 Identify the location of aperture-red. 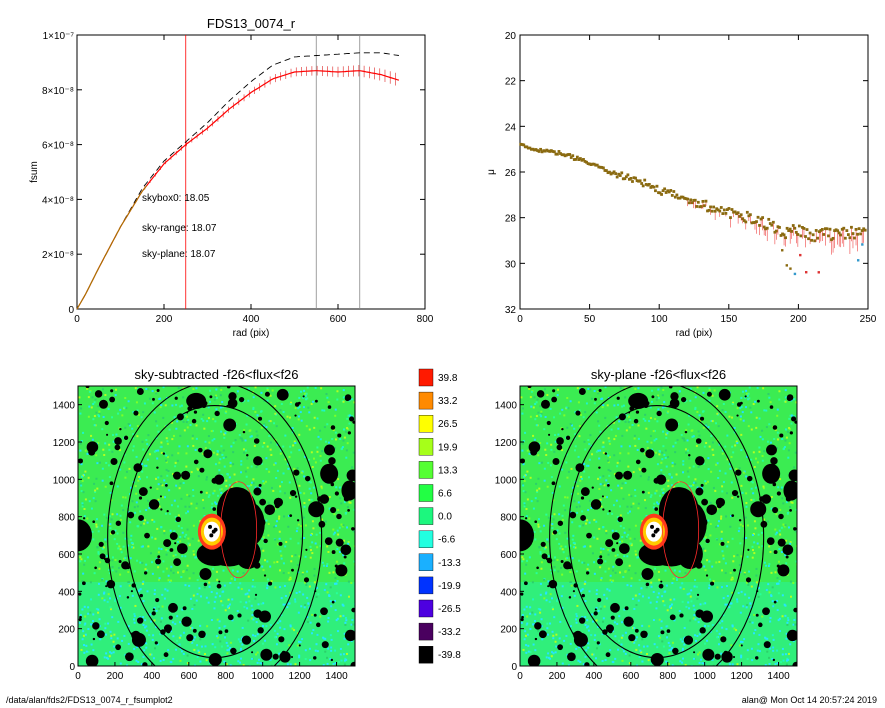
(681, 530).